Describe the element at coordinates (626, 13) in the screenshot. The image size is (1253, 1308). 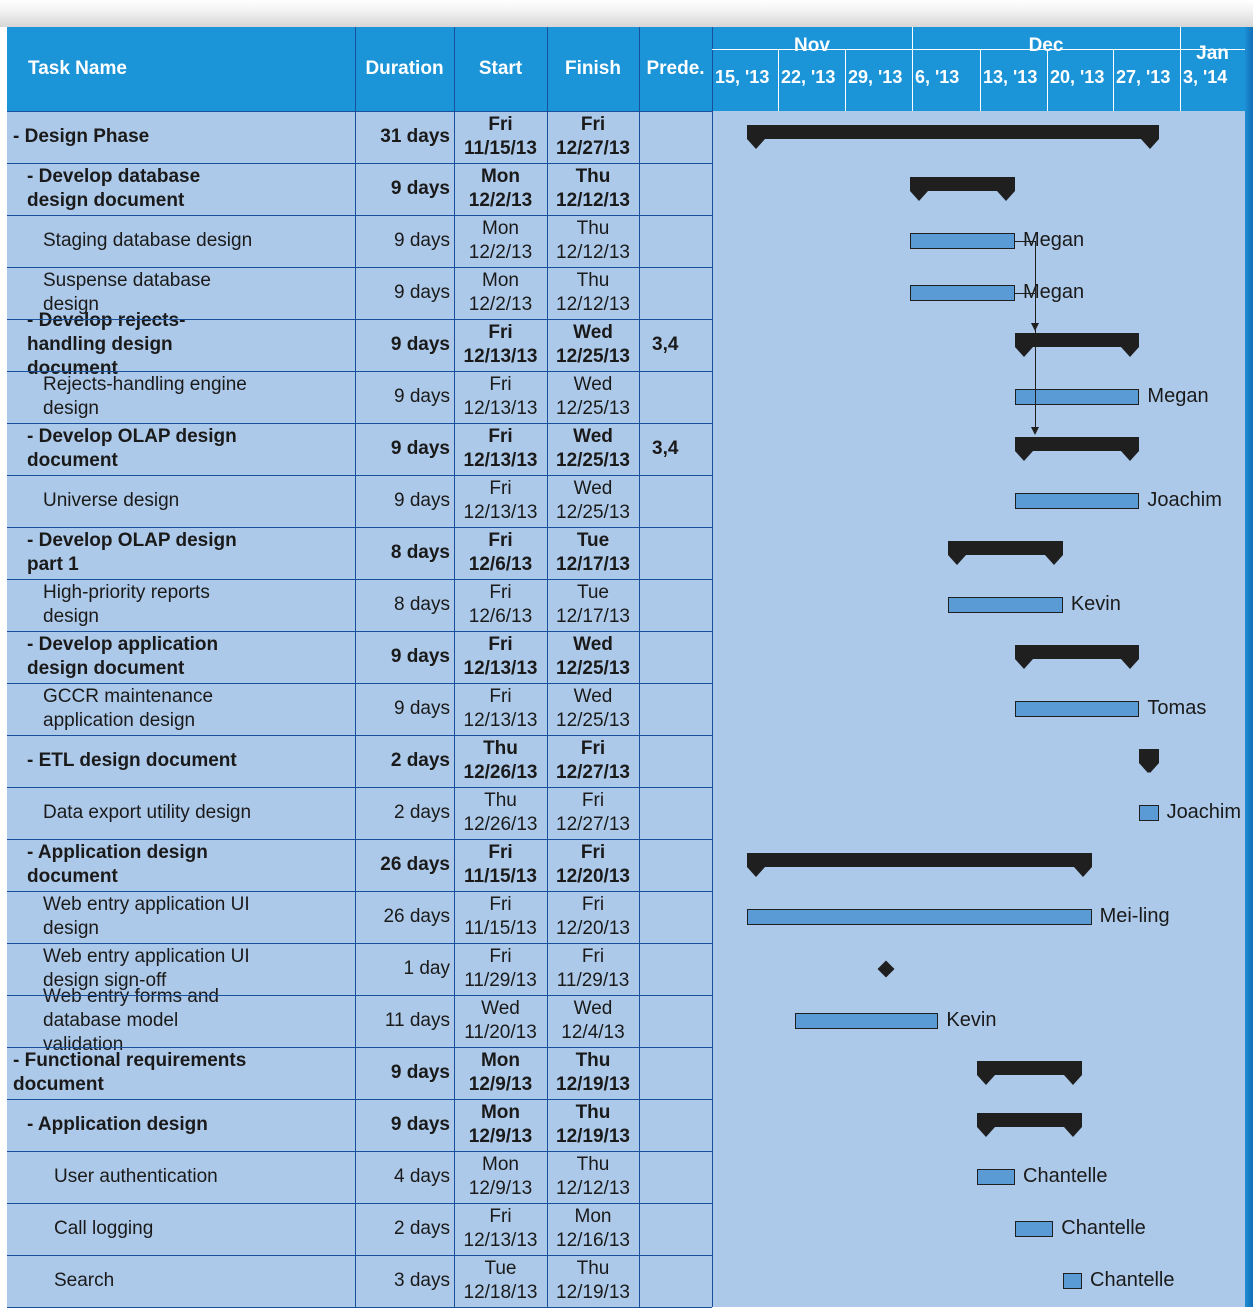
I see `top-bevel` at that location.